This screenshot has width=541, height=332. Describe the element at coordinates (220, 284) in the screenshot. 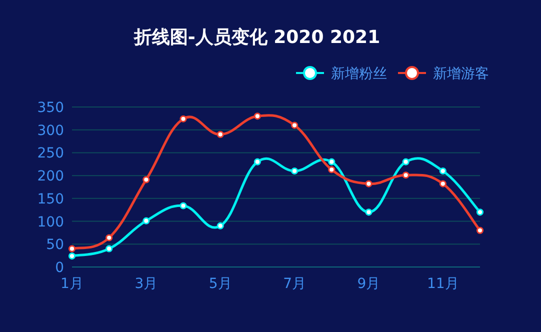

I see `x-tick-label: 5月` at that location.